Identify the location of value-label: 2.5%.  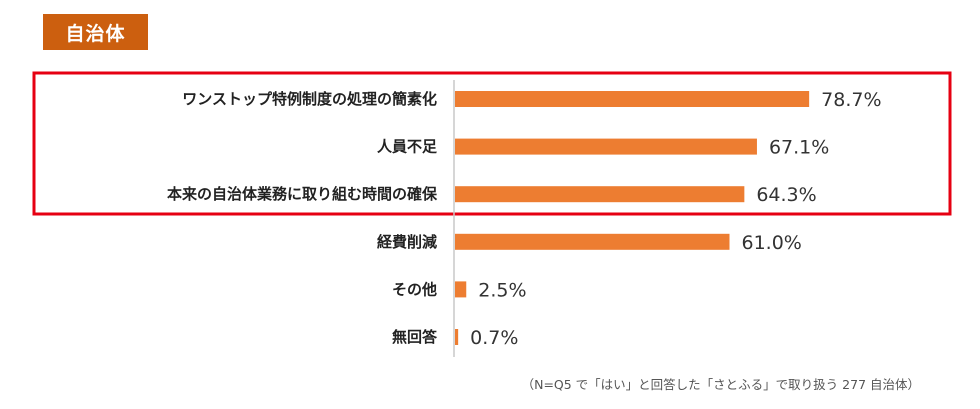
(502, 290).